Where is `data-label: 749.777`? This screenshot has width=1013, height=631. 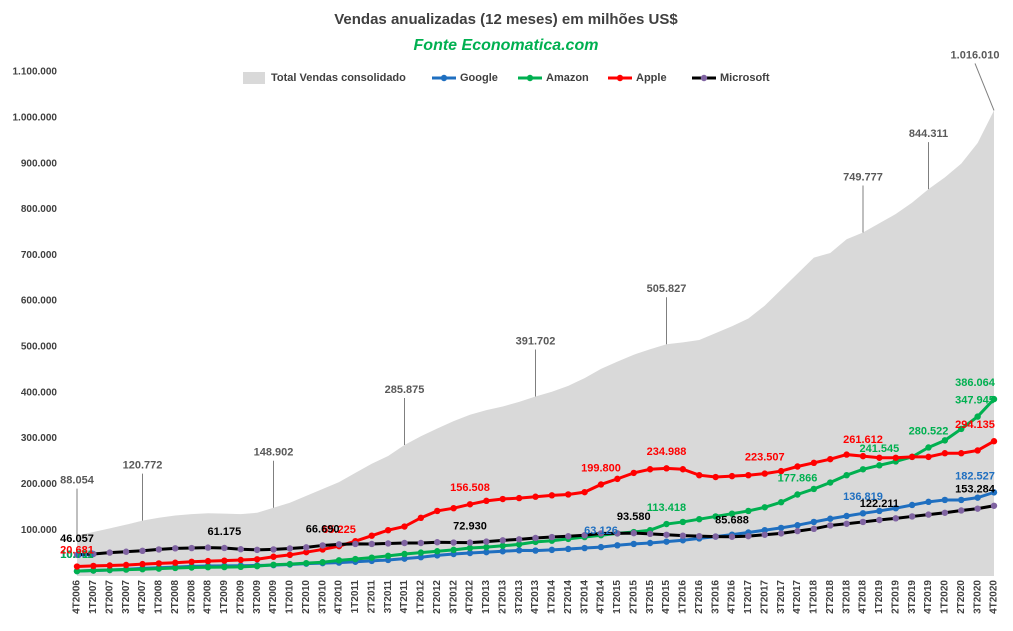 data-label: 749.777 is located at coordinates (863, 177).